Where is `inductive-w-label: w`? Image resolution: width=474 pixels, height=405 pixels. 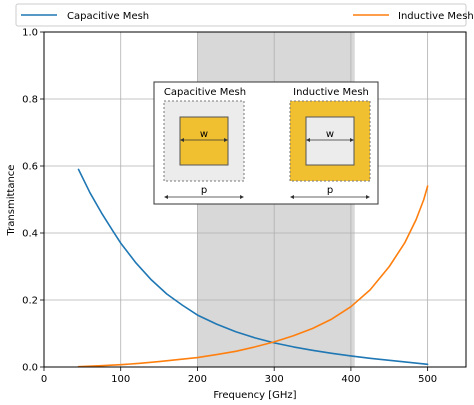 inductive-w-label: w is located at coordinates (330, 134).